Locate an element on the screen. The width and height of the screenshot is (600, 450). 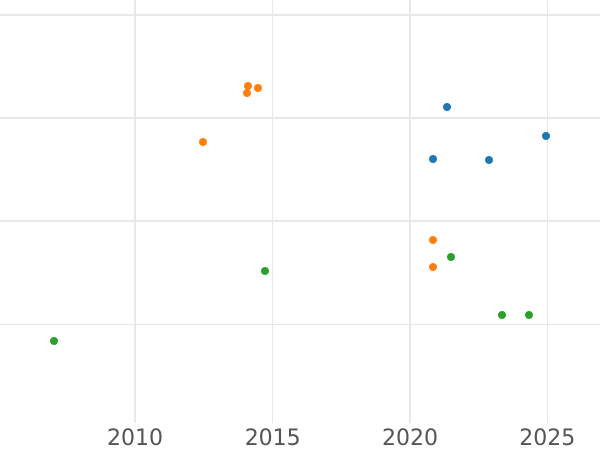
x-tick-label: 2020 is located at coordinates (410, 438).